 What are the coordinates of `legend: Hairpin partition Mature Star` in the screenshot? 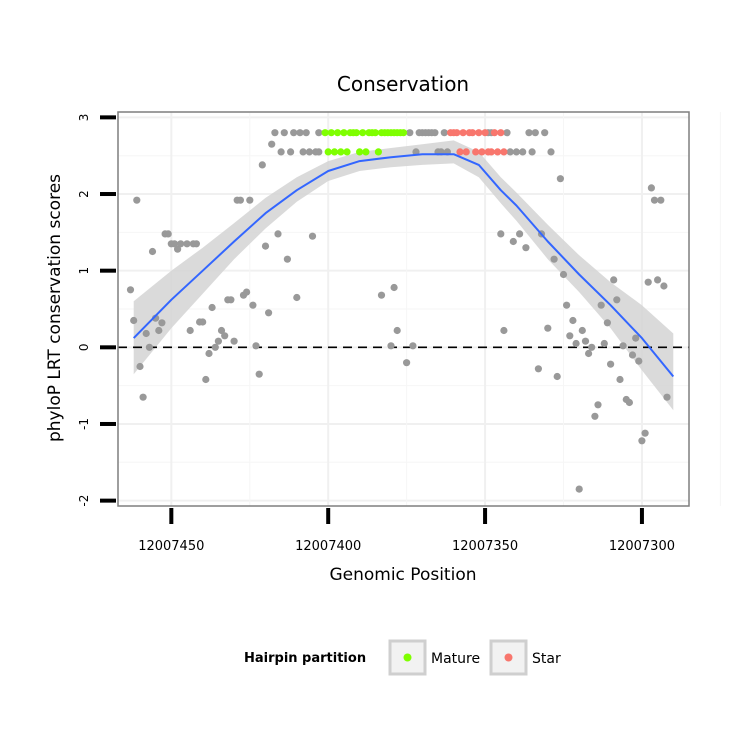 It's located at (402, 657).